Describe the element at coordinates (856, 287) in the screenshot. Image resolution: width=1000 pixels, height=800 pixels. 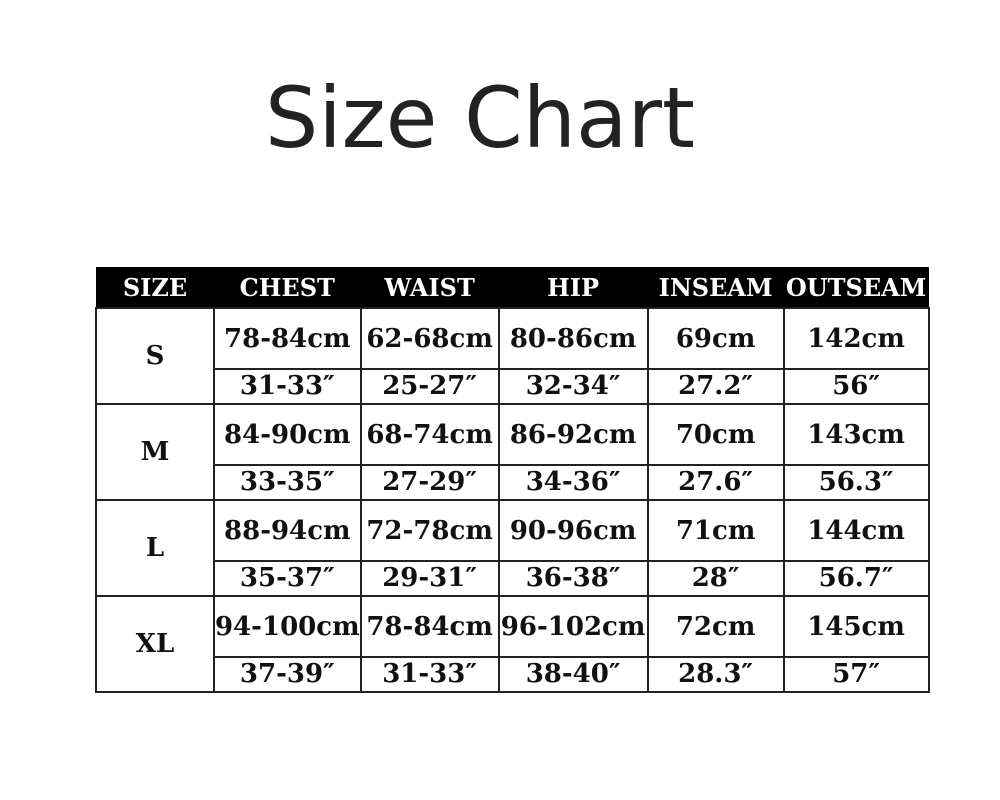
I see `column-header-outseam: OUTSEAM` at that location.